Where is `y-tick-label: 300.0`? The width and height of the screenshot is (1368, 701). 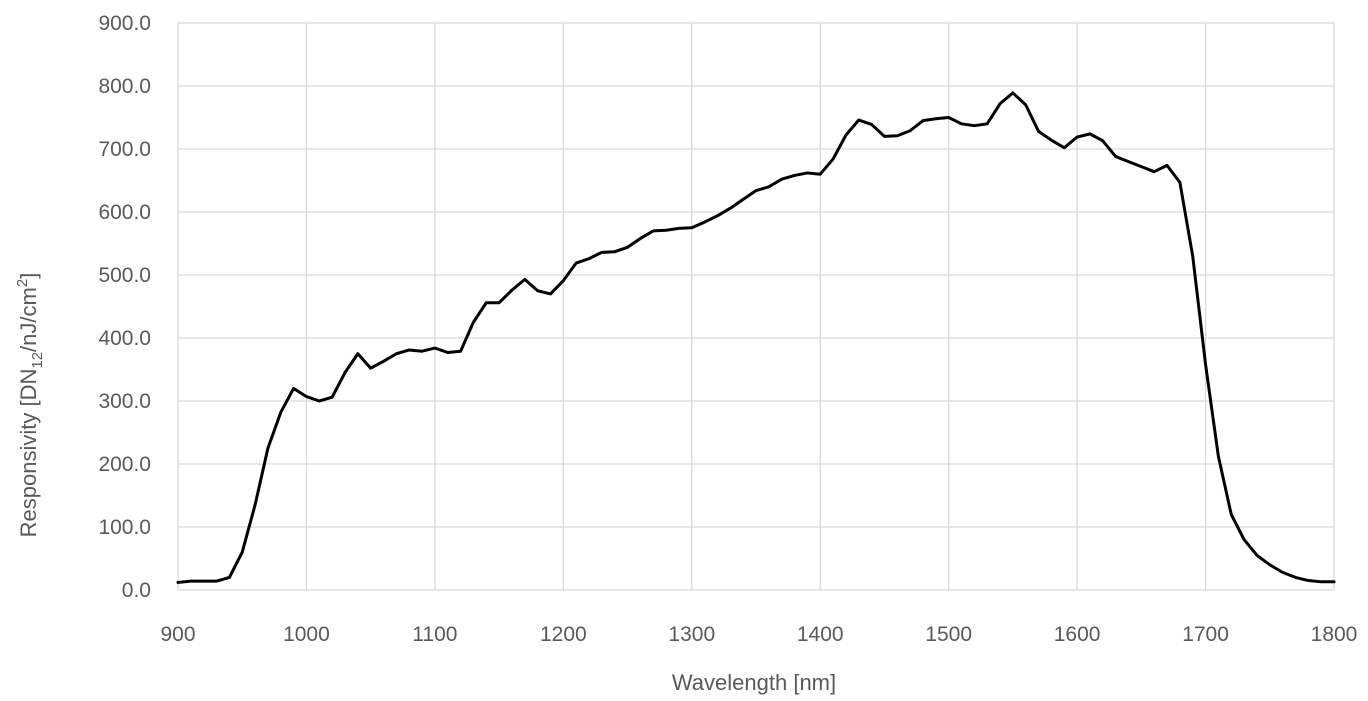 y-tick-label: 300.0 is located at coordinates (124, 401).